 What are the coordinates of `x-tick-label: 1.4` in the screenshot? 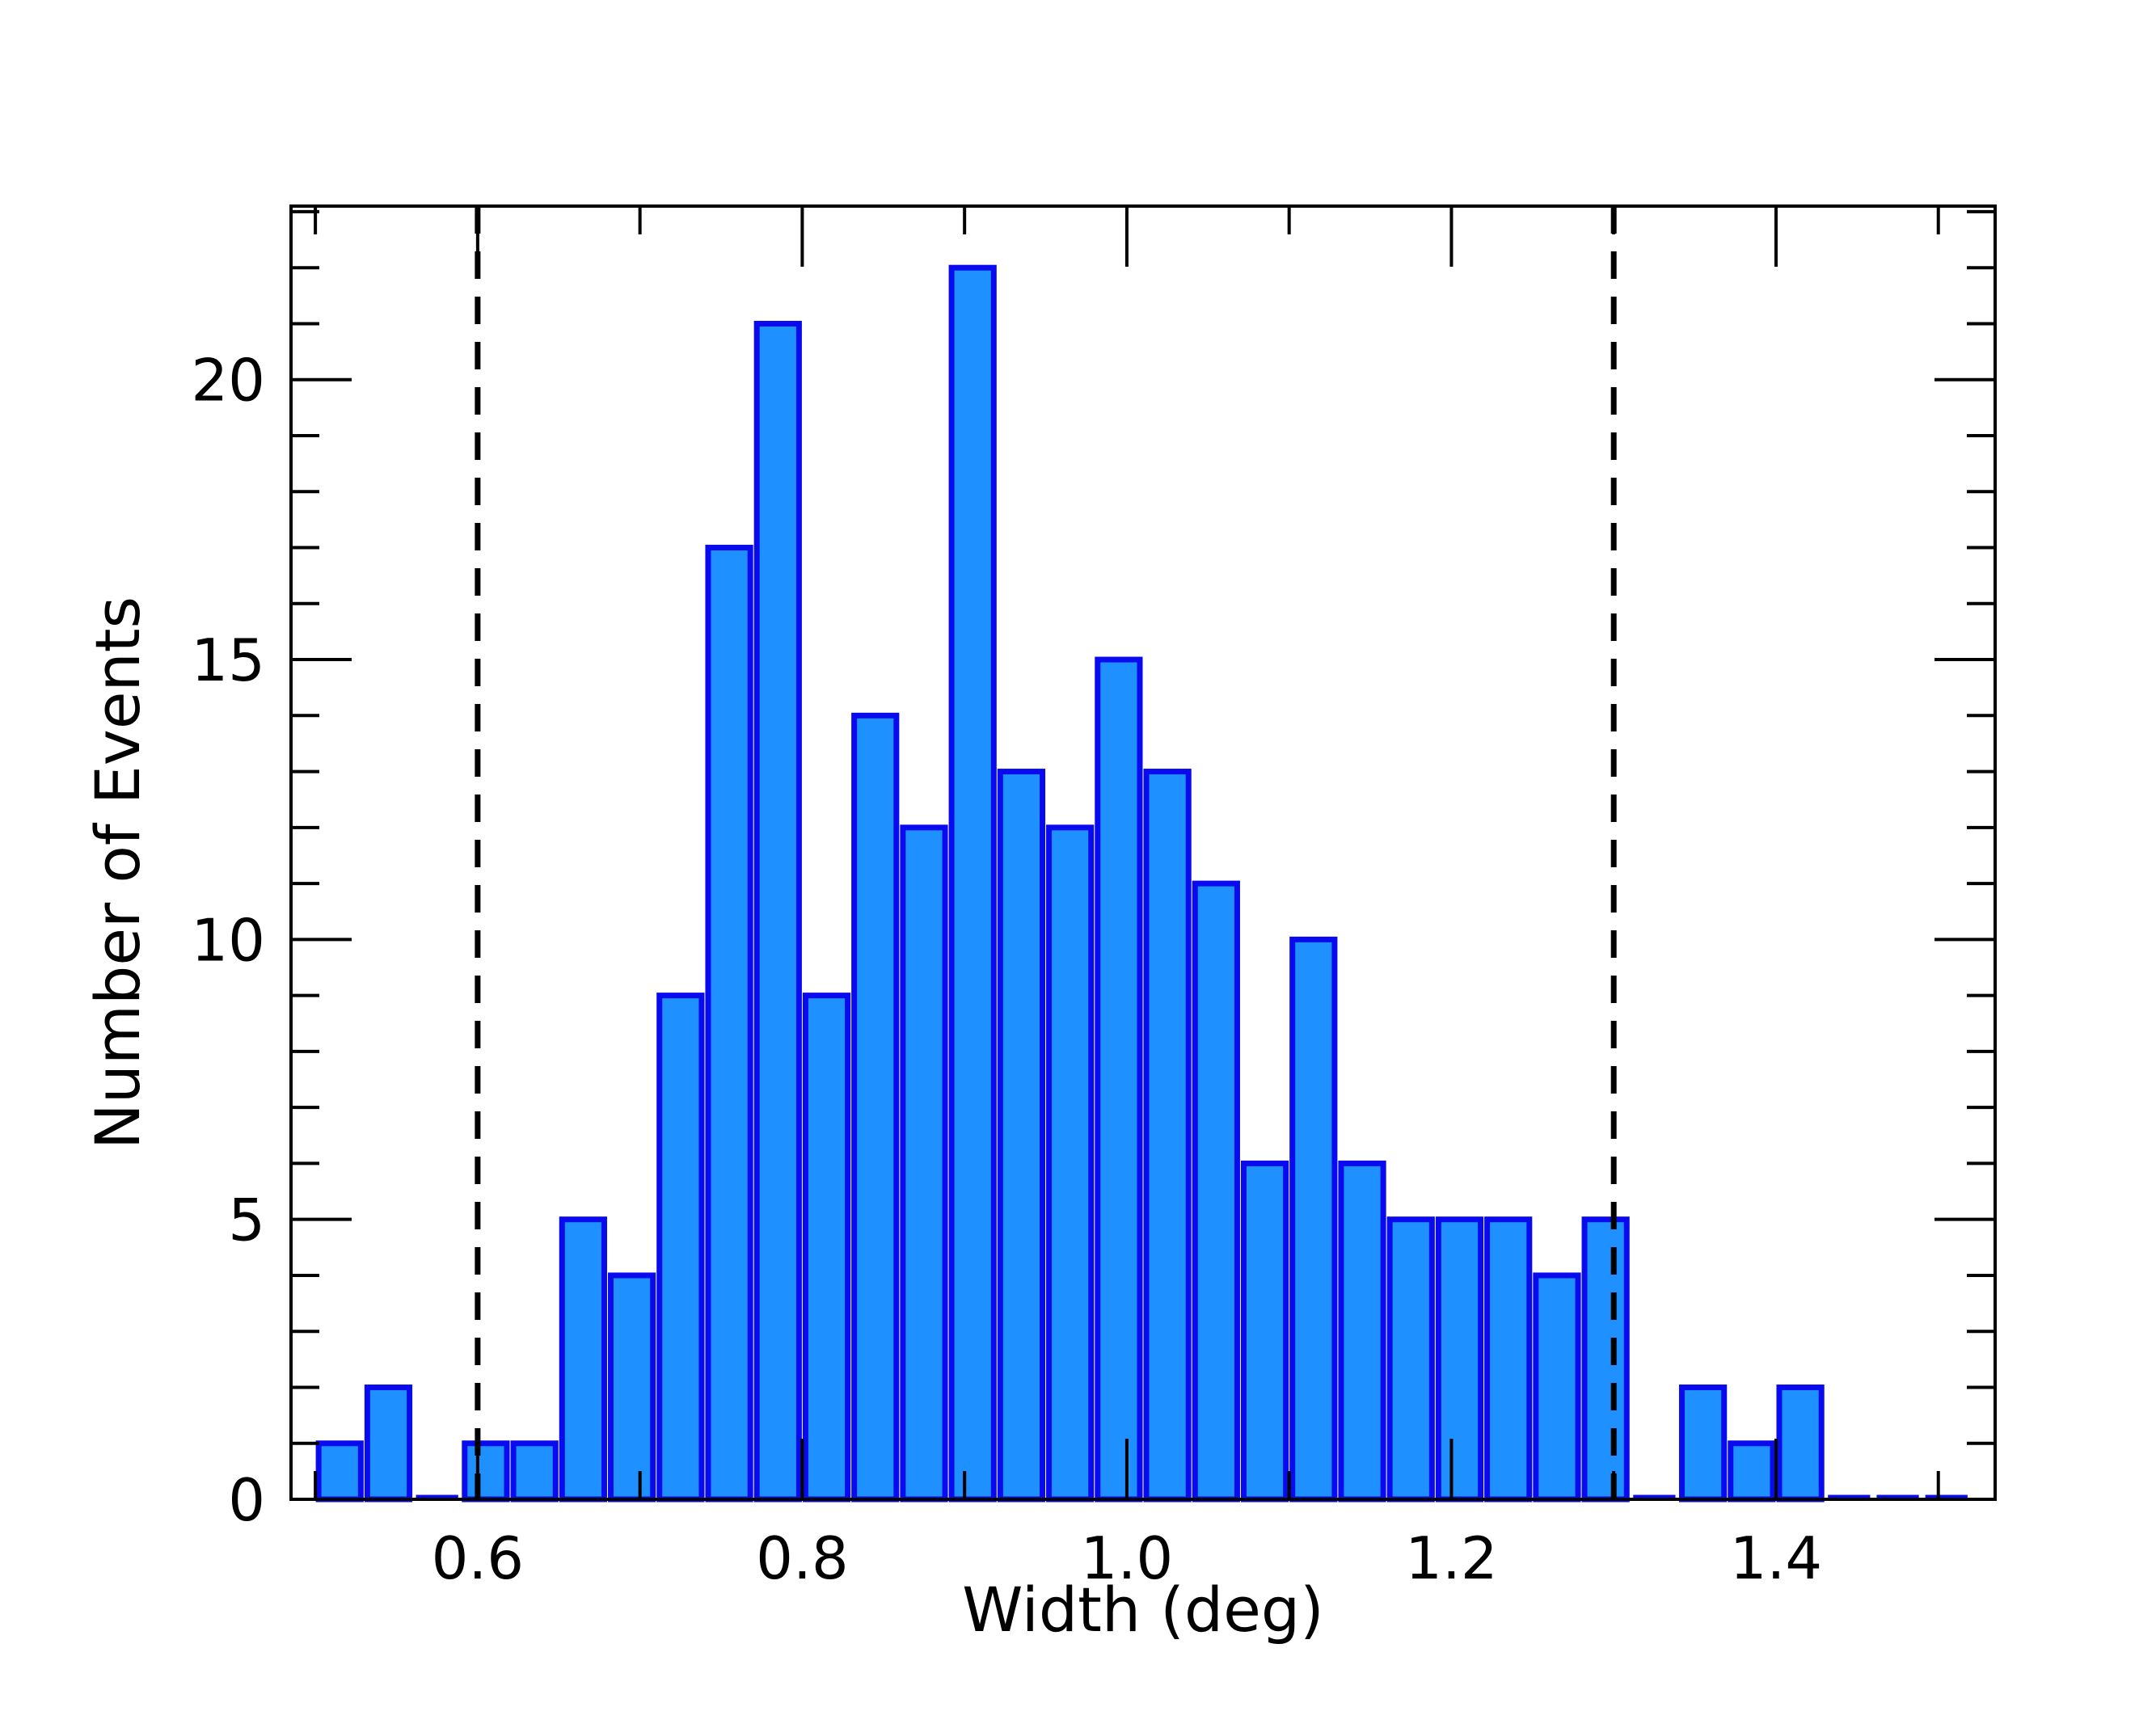 It's located at (1777, 1558).